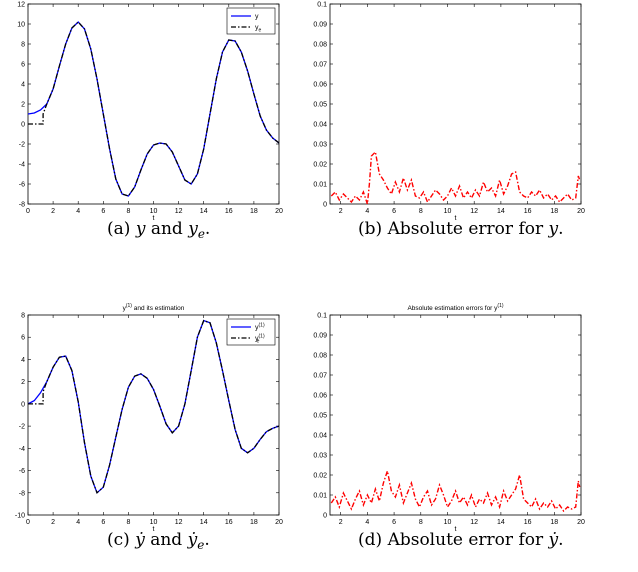 This screenshot has width=638, height=572. I want to click on series-line-y1, so click(153, 406).